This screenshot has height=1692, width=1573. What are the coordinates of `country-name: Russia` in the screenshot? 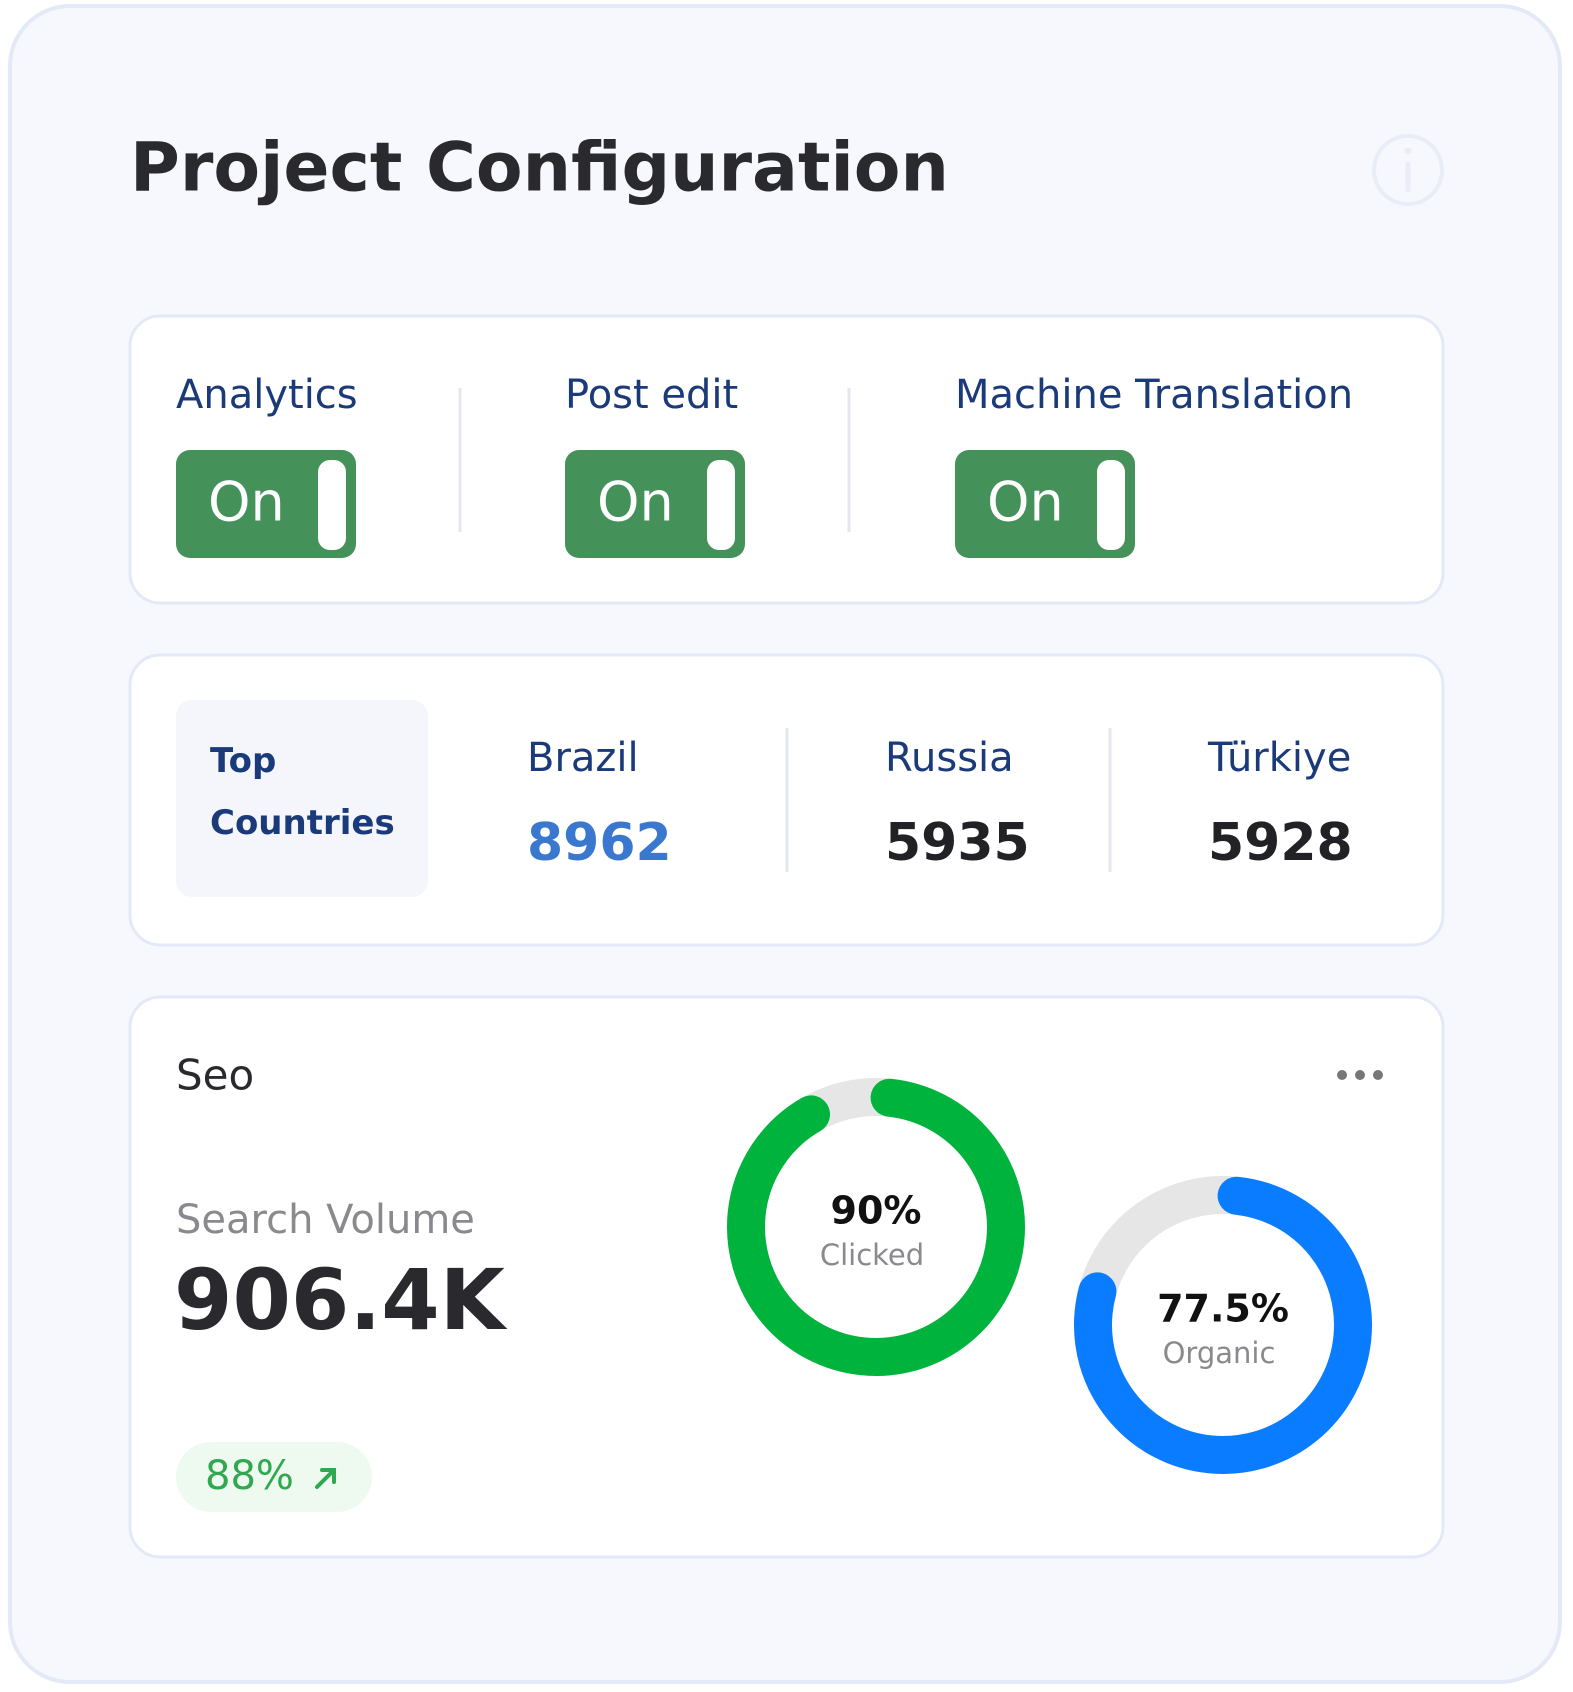 It's located at (949, 758).